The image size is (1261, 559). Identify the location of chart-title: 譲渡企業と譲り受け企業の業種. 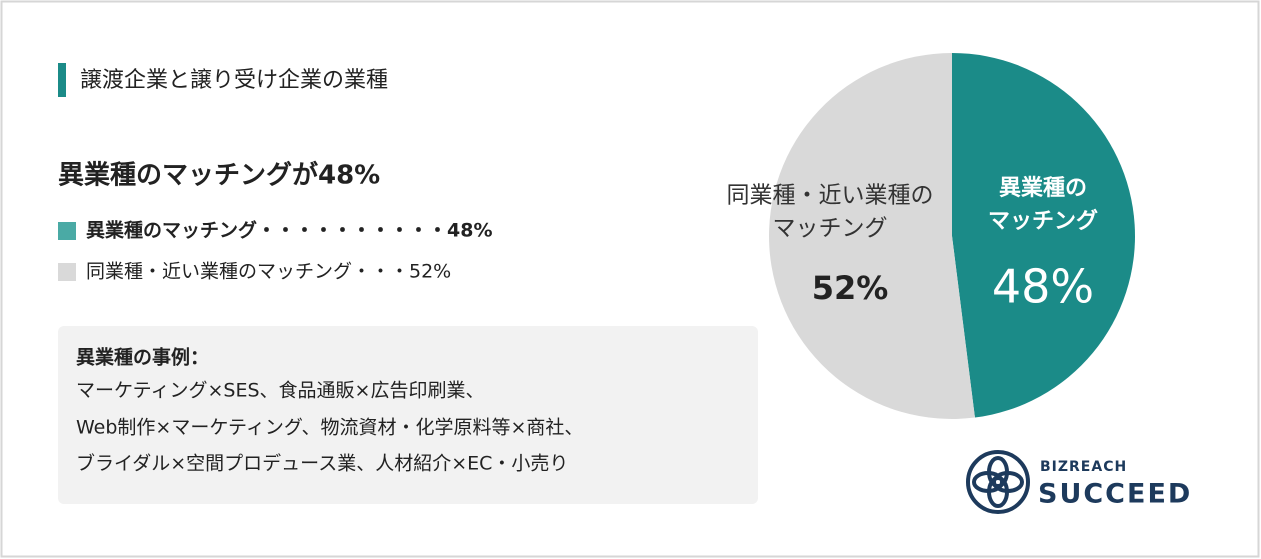
(234, 80).